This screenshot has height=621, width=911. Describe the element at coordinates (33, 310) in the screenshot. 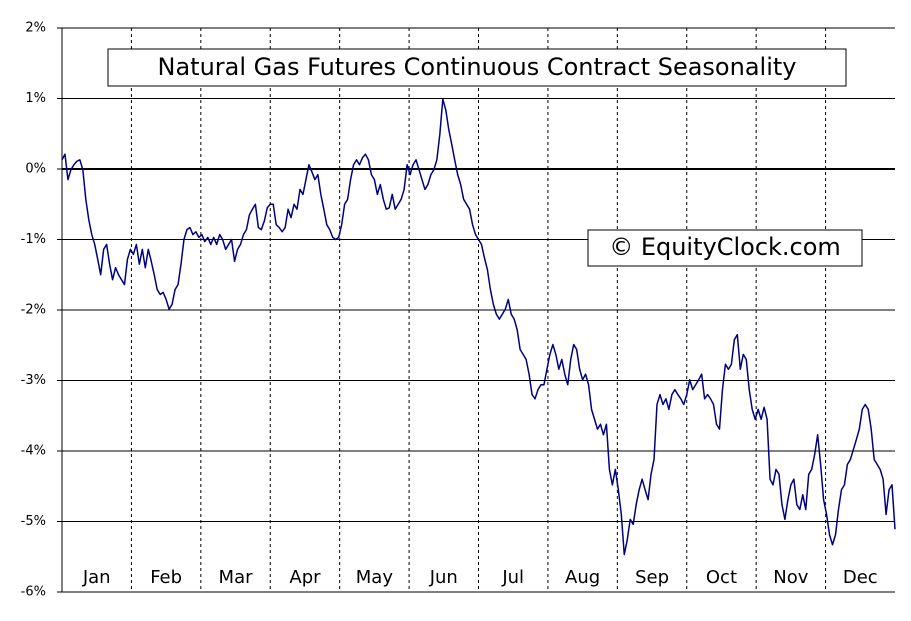

I see `y-tick-label: -2%` at that location.